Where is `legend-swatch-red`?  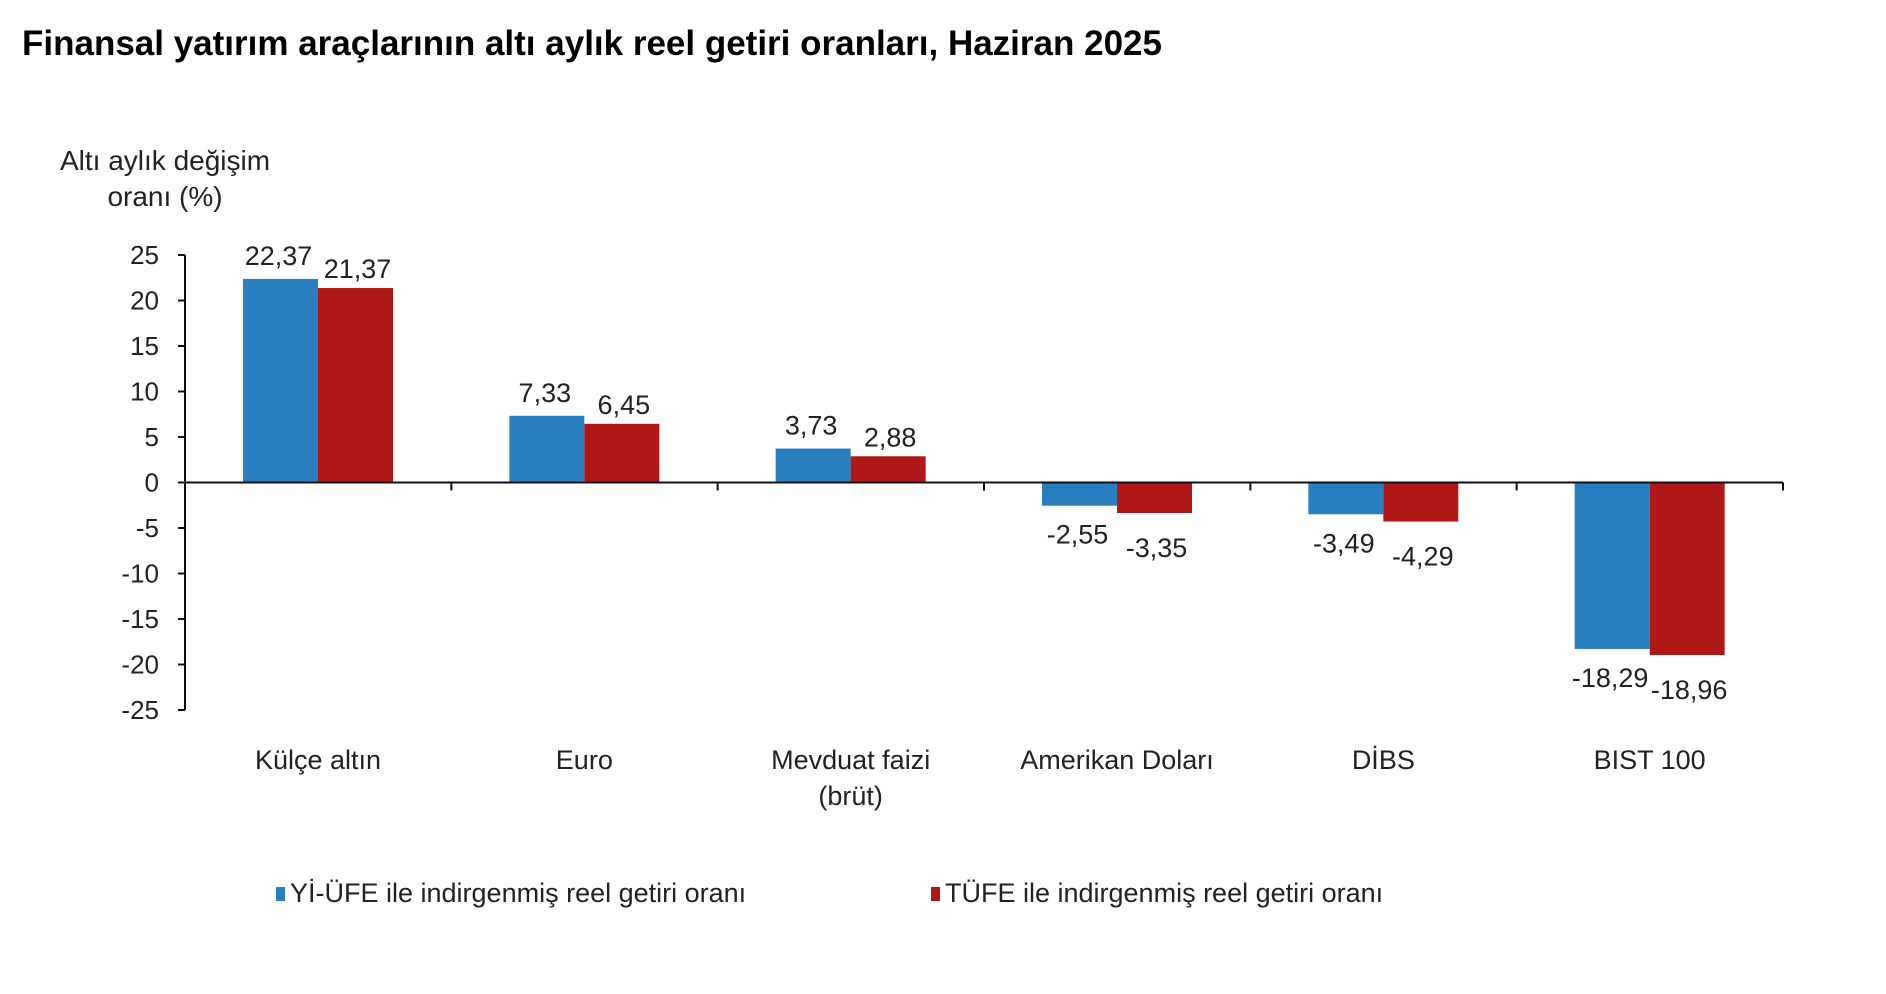
legend-swatch-red is located at coordinates (935, 893).